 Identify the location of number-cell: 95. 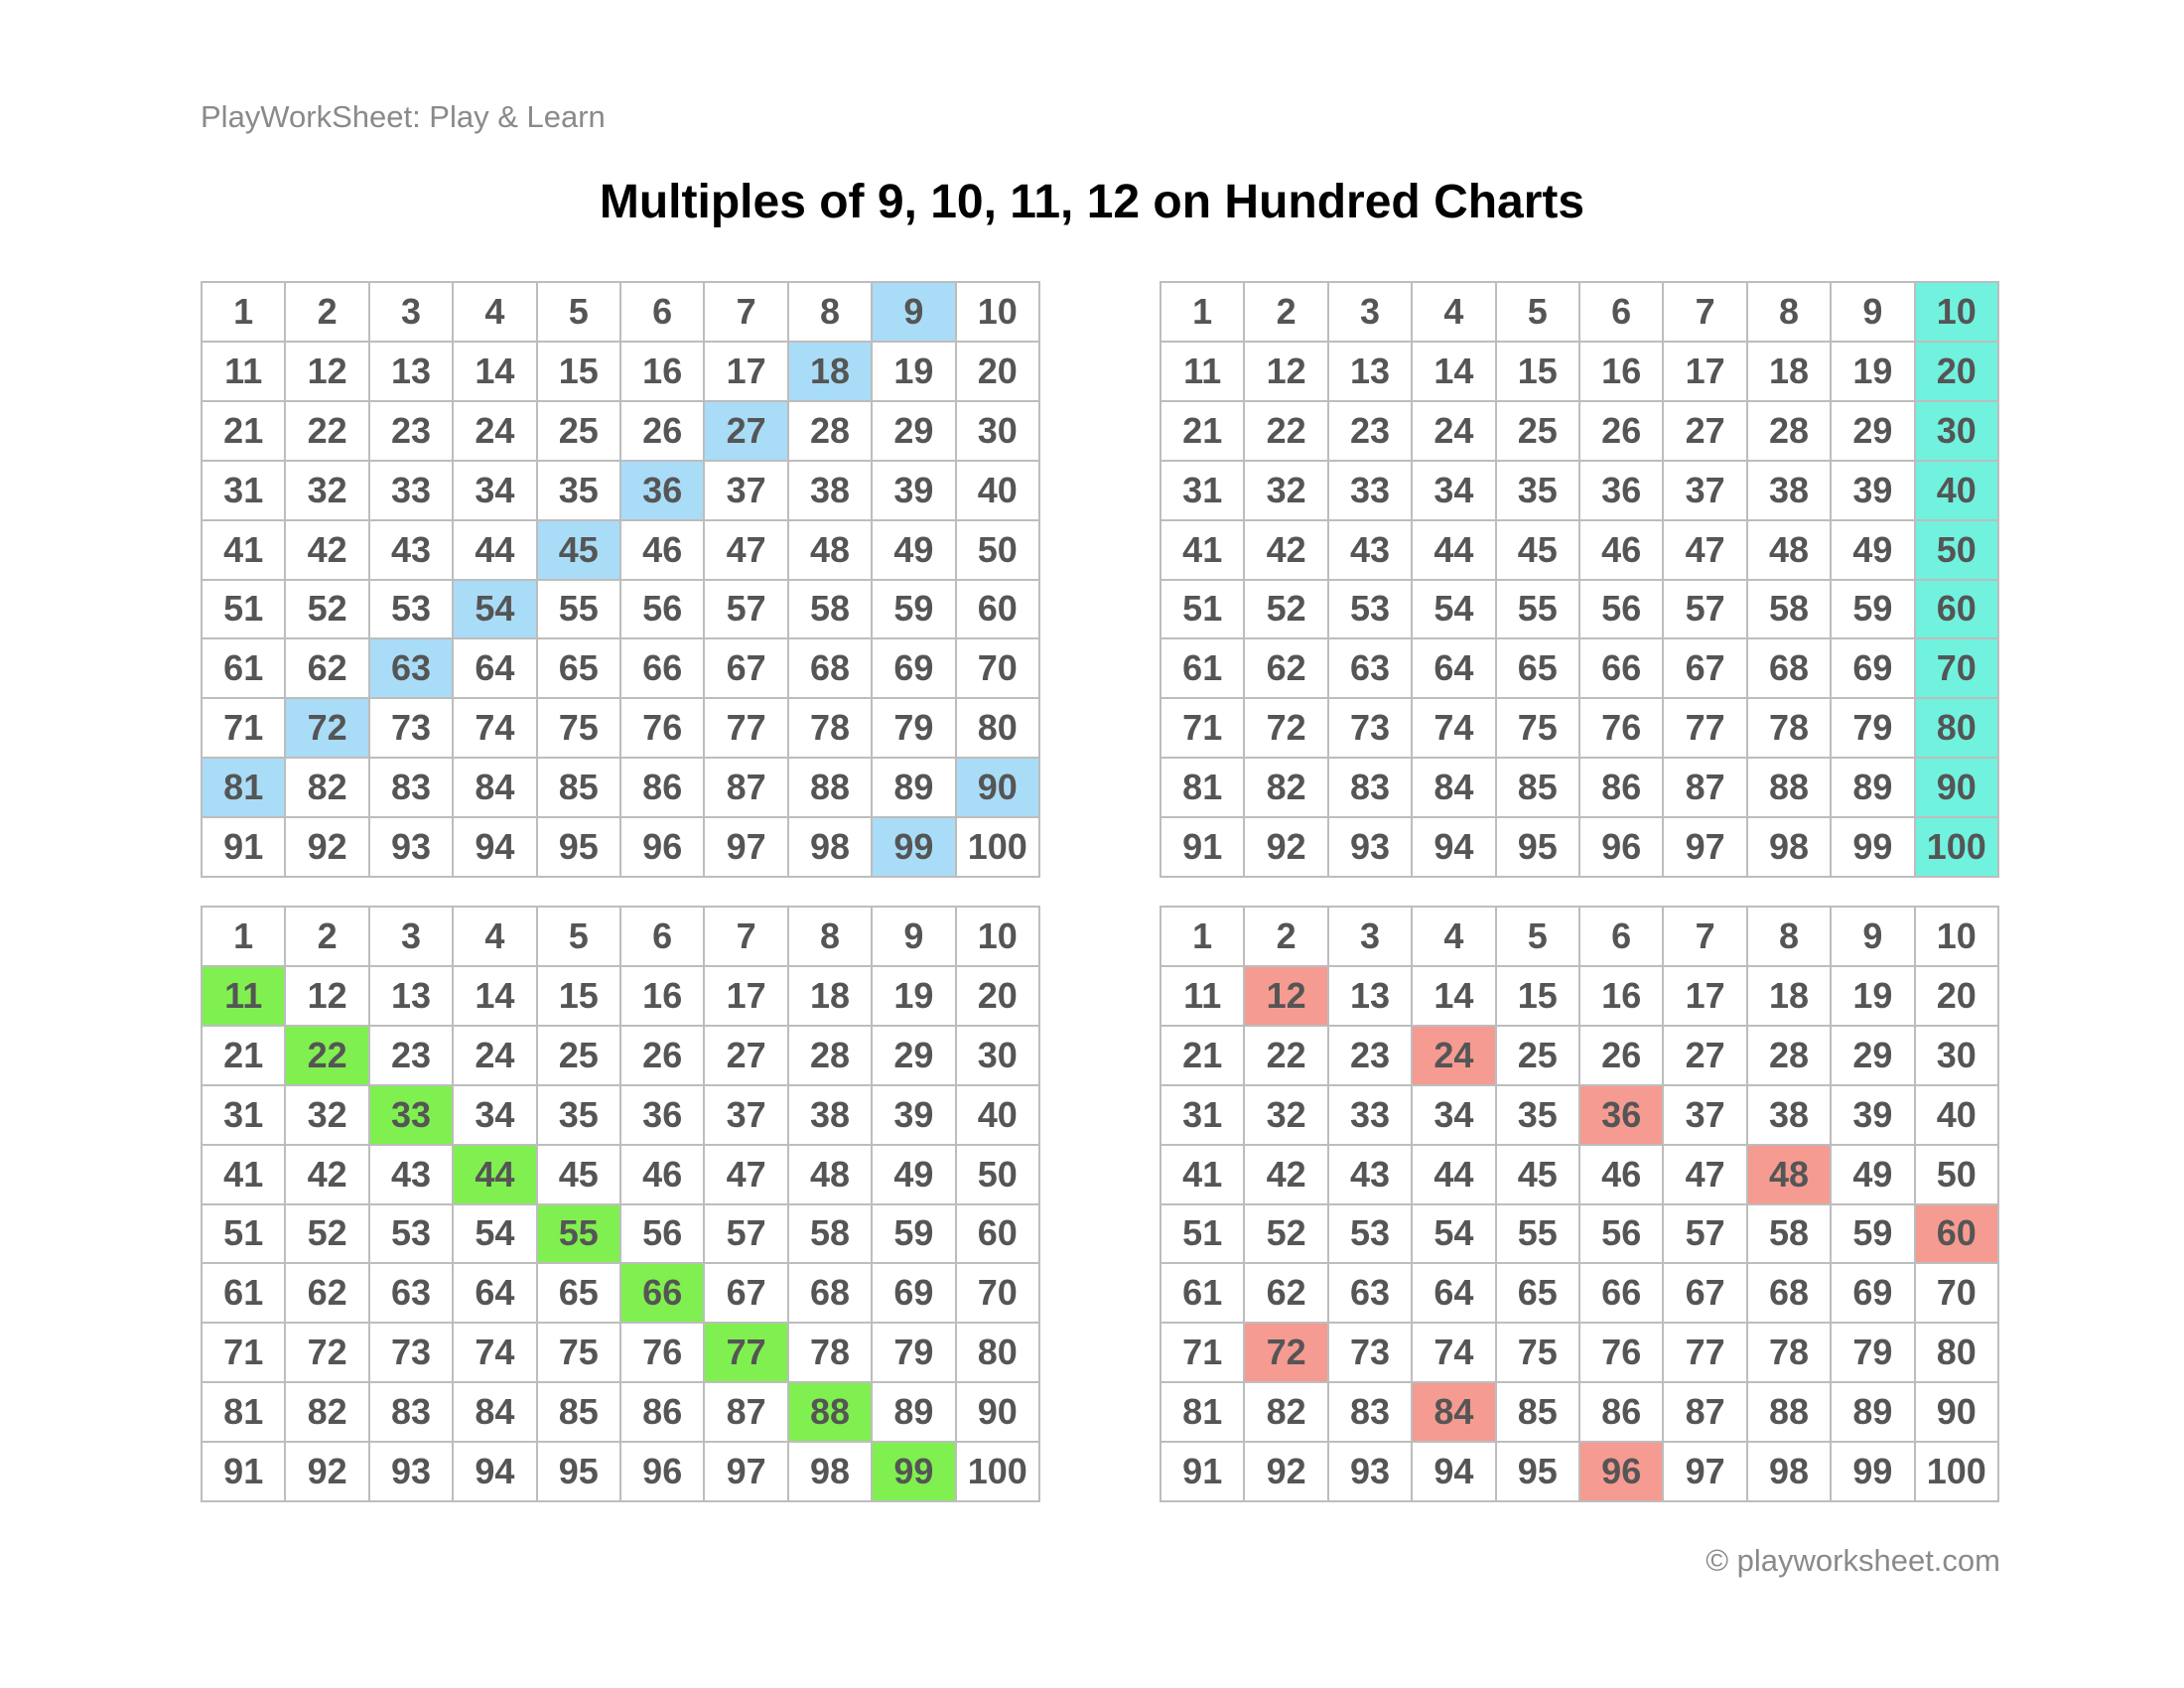
(579, 848).